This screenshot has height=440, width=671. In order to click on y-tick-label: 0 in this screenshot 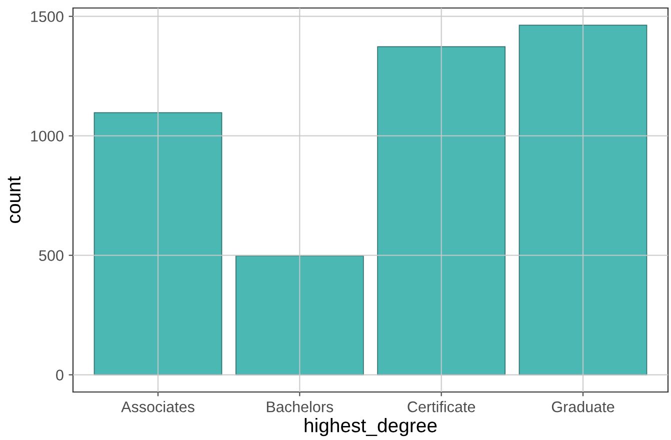, I will do `click(60, 375)`.